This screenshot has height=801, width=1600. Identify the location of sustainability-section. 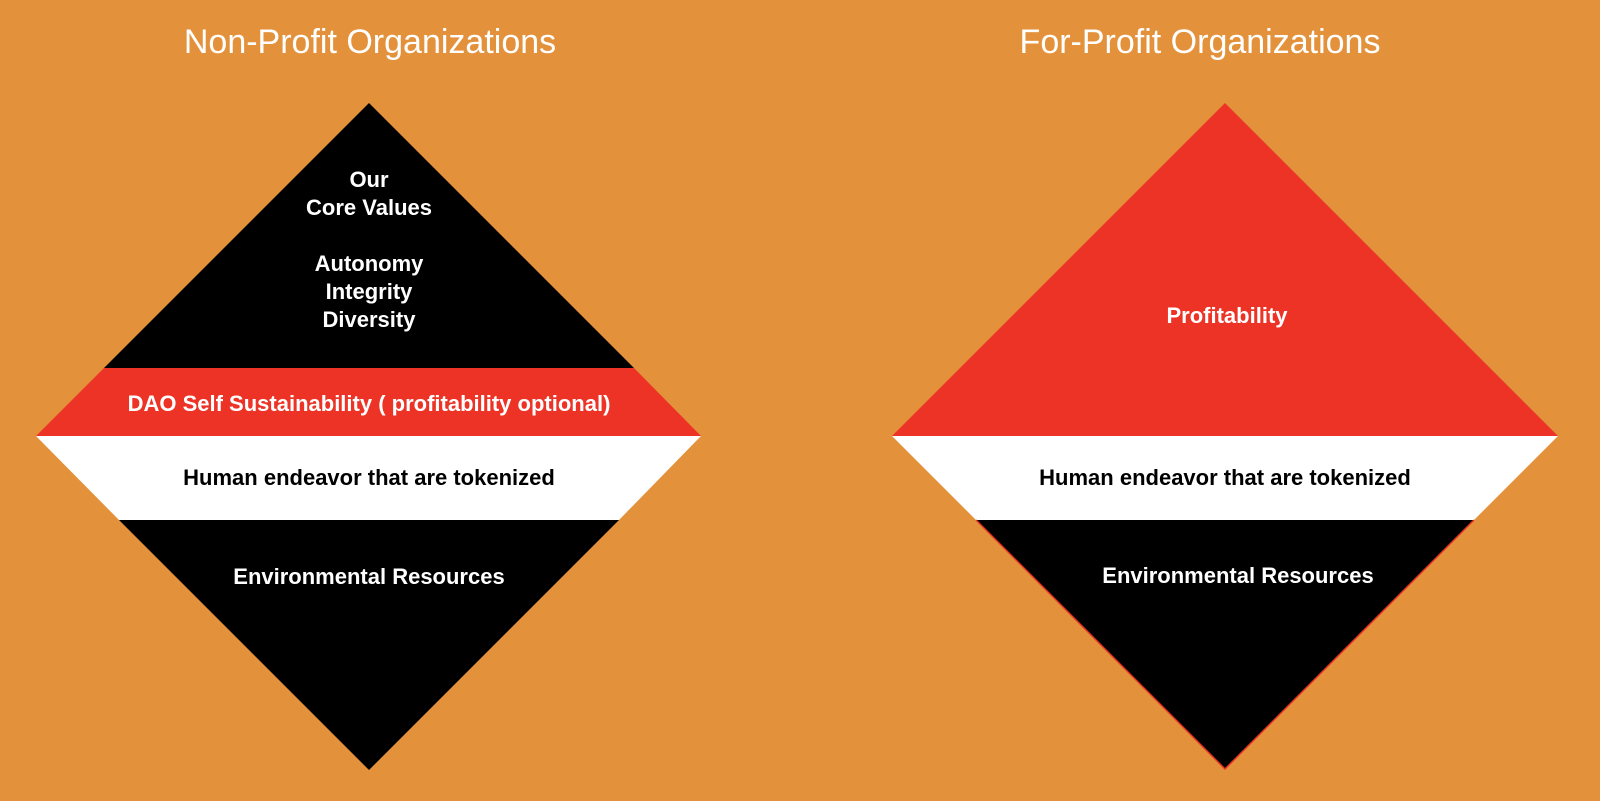
(368, 402).